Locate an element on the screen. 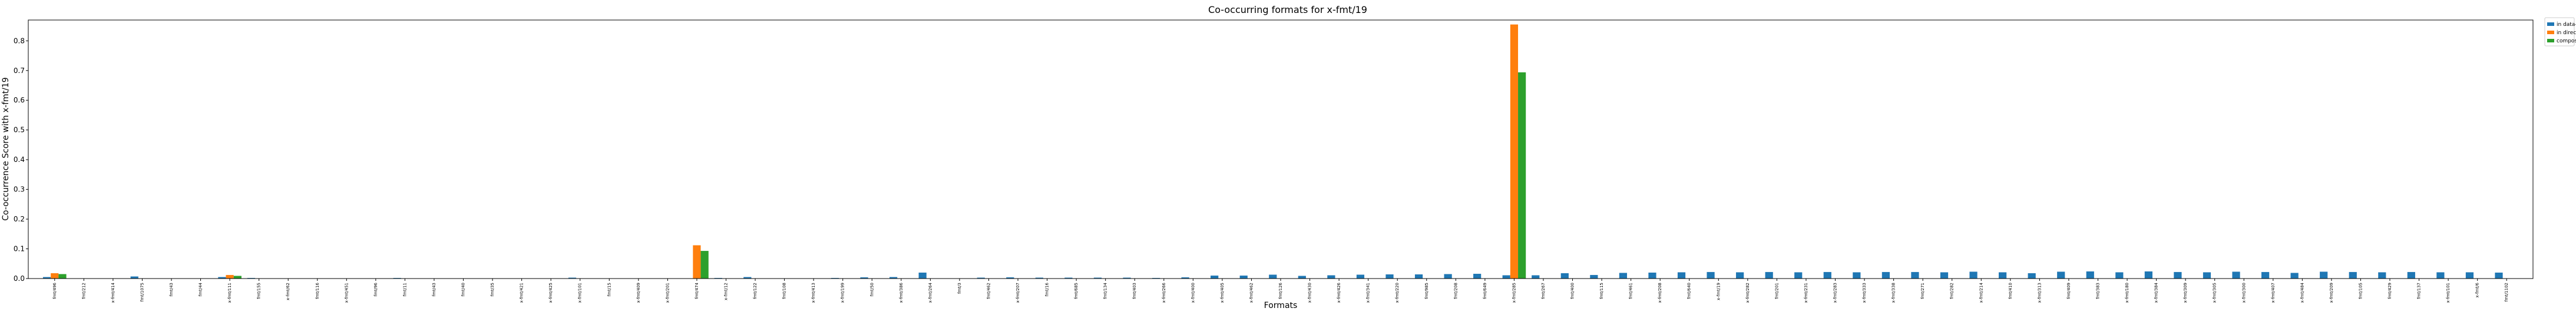 This screenshot has width=2576, height=318. x-tick-label-61: x-fmt/283 is located at coordinates (1835, 293).